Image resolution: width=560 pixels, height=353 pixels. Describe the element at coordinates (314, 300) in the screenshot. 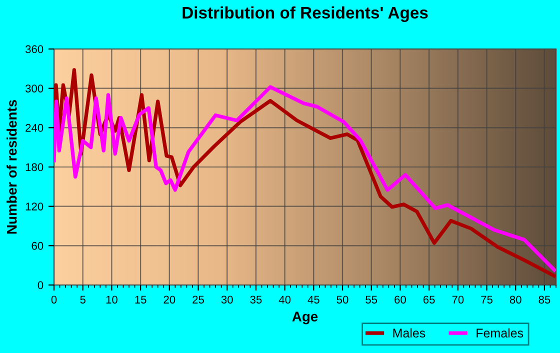

I see `x-tick-label: 45` at that location.